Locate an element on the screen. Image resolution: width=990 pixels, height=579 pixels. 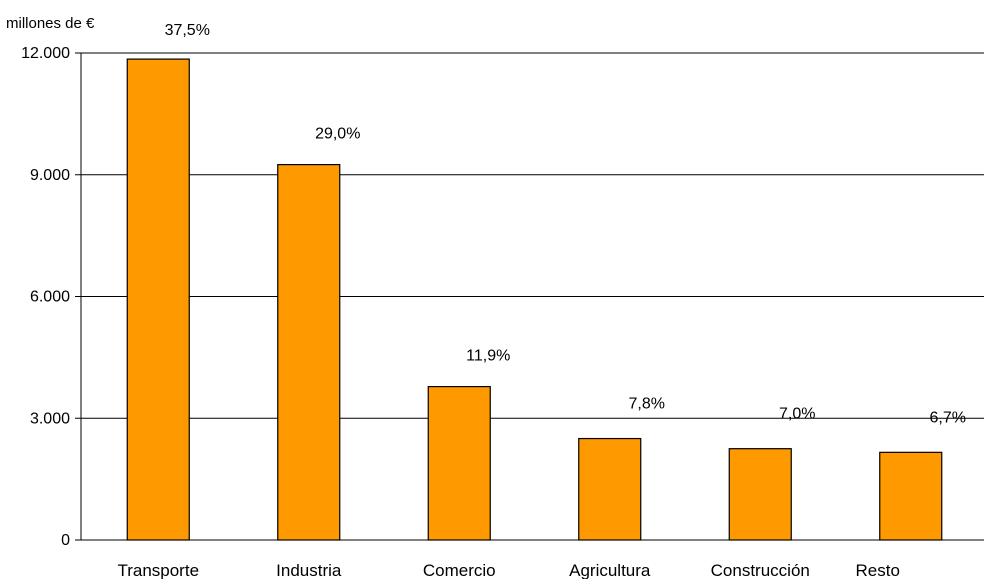
y-tick-label: 6.000 is located at coordinates (50, 297).